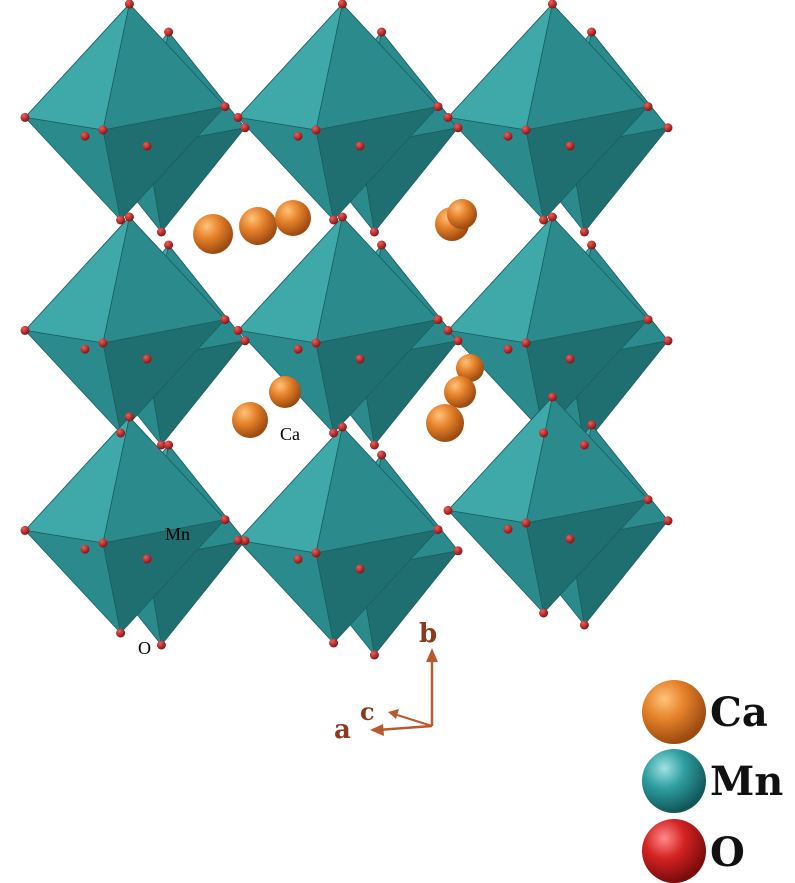  I want to click on legend-o-swatch, so click(674, 851).